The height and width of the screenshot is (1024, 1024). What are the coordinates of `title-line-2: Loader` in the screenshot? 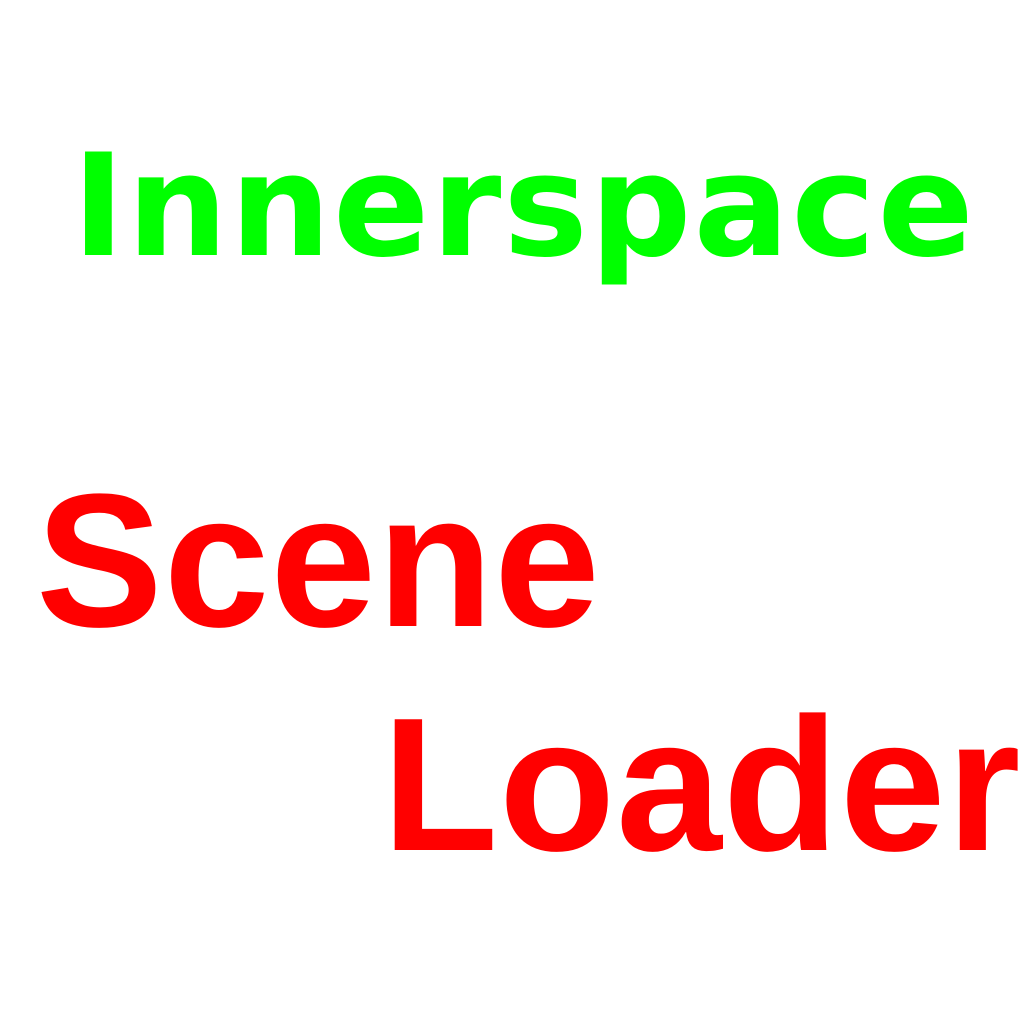 It's located at (702, 785).